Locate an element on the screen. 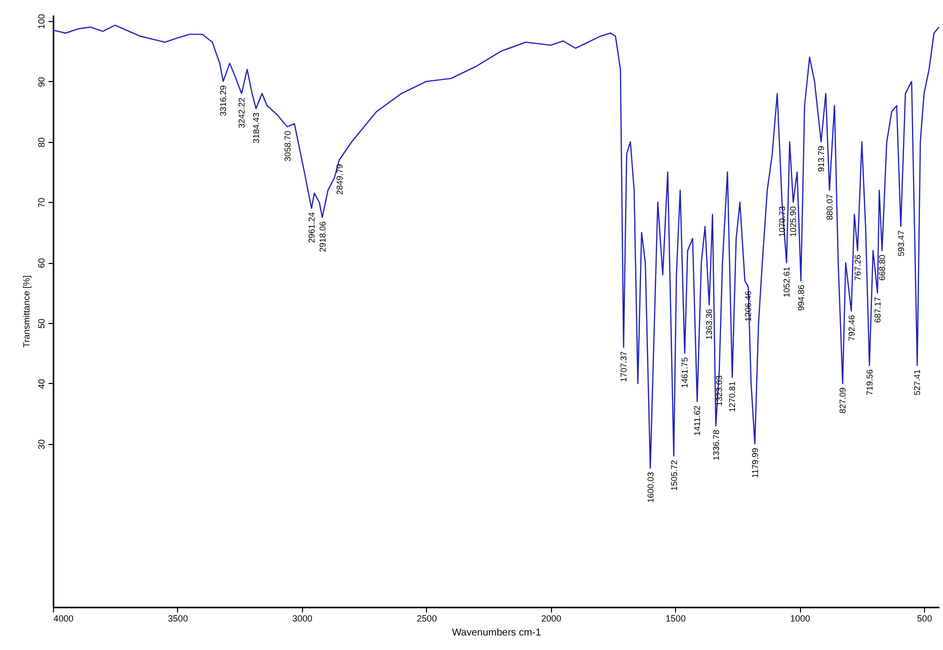 The width and height of the screenshot is (943, 650). annotation: 913.79 is located at coordinates (821, 159).